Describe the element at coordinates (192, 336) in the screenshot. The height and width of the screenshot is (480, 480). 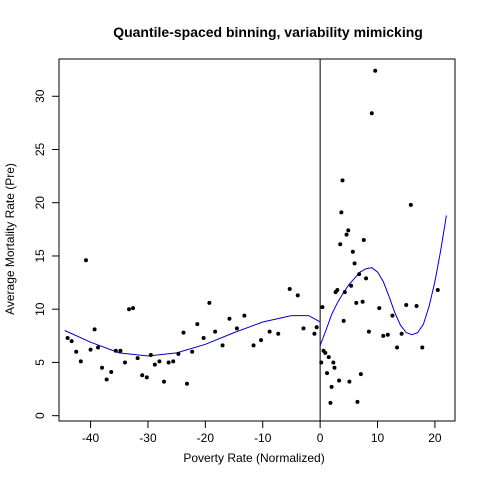
I see `fit-curve-left` at that location.